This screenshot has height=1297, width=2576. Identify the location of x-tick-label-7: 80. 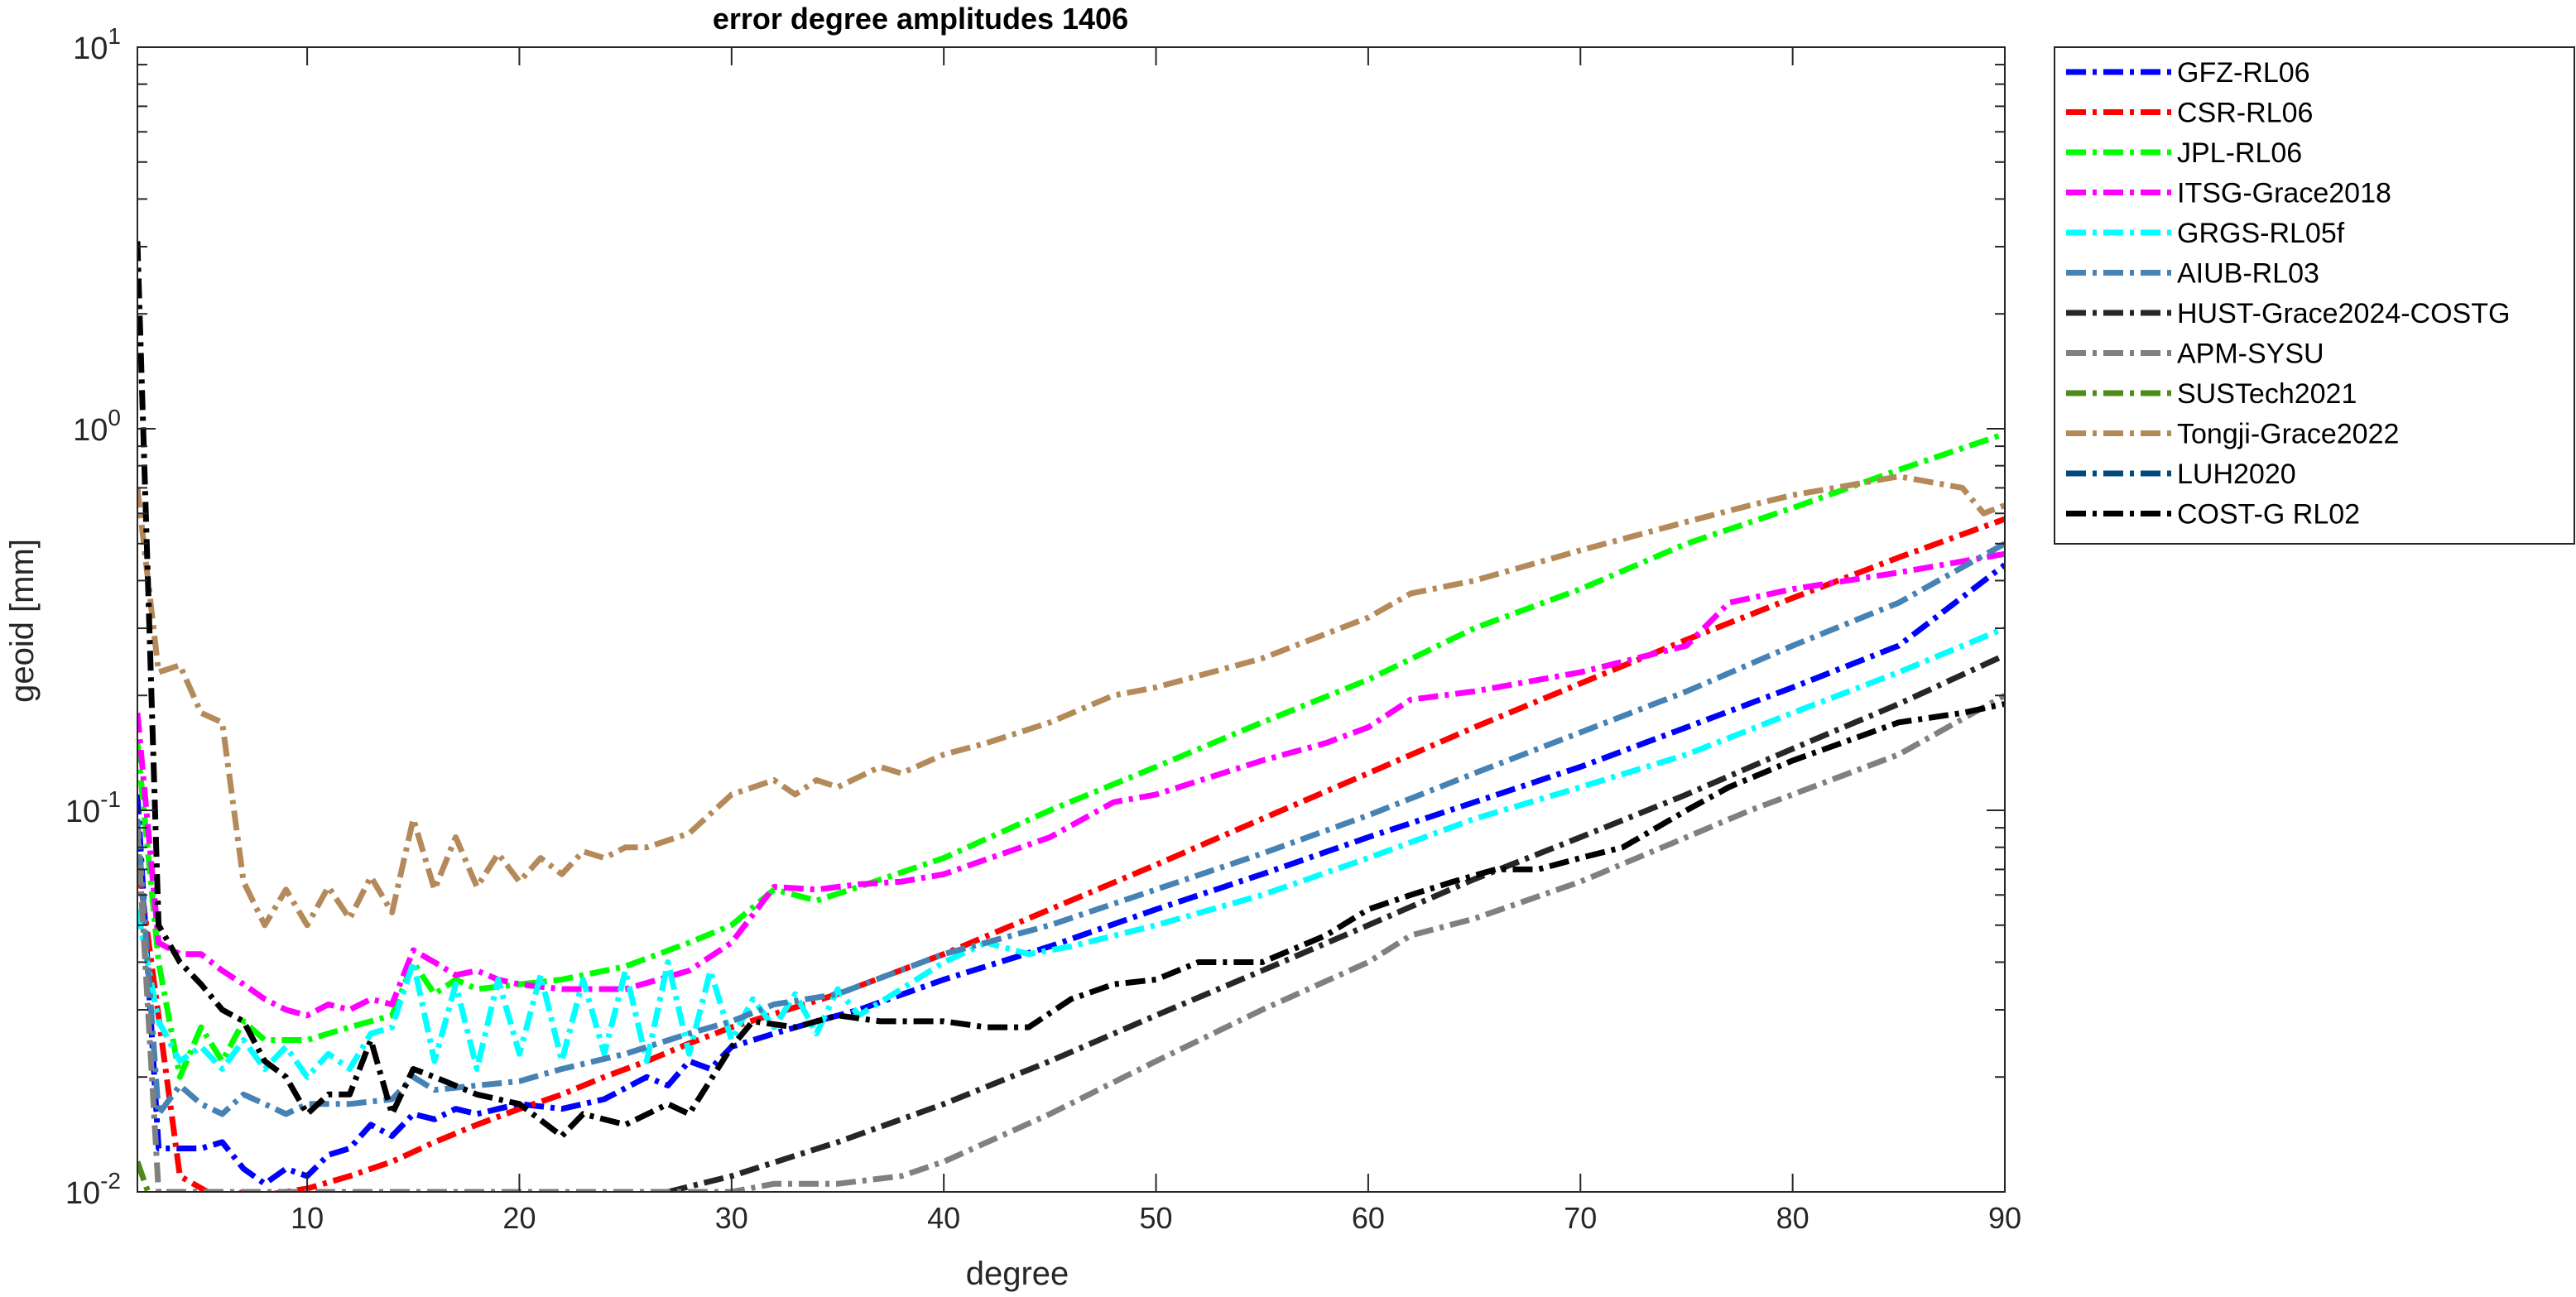
(1792, 1218).